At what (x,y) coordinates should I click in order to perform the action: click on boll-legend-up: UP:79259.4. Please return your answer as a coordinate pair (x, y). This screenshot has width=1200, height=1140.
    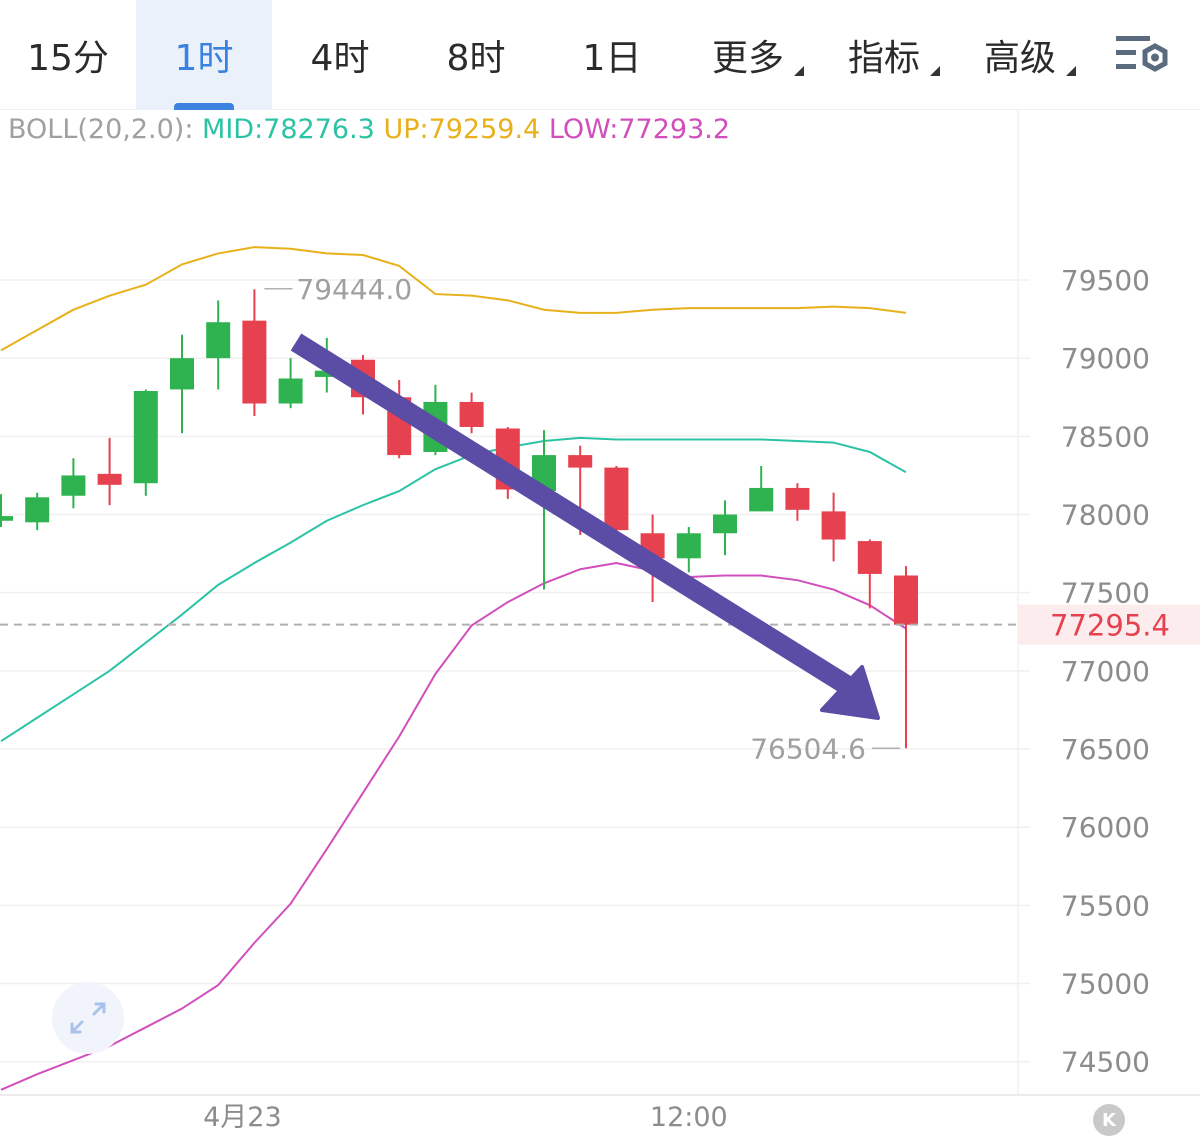
    Looking at the image, I should click on (462, 129).